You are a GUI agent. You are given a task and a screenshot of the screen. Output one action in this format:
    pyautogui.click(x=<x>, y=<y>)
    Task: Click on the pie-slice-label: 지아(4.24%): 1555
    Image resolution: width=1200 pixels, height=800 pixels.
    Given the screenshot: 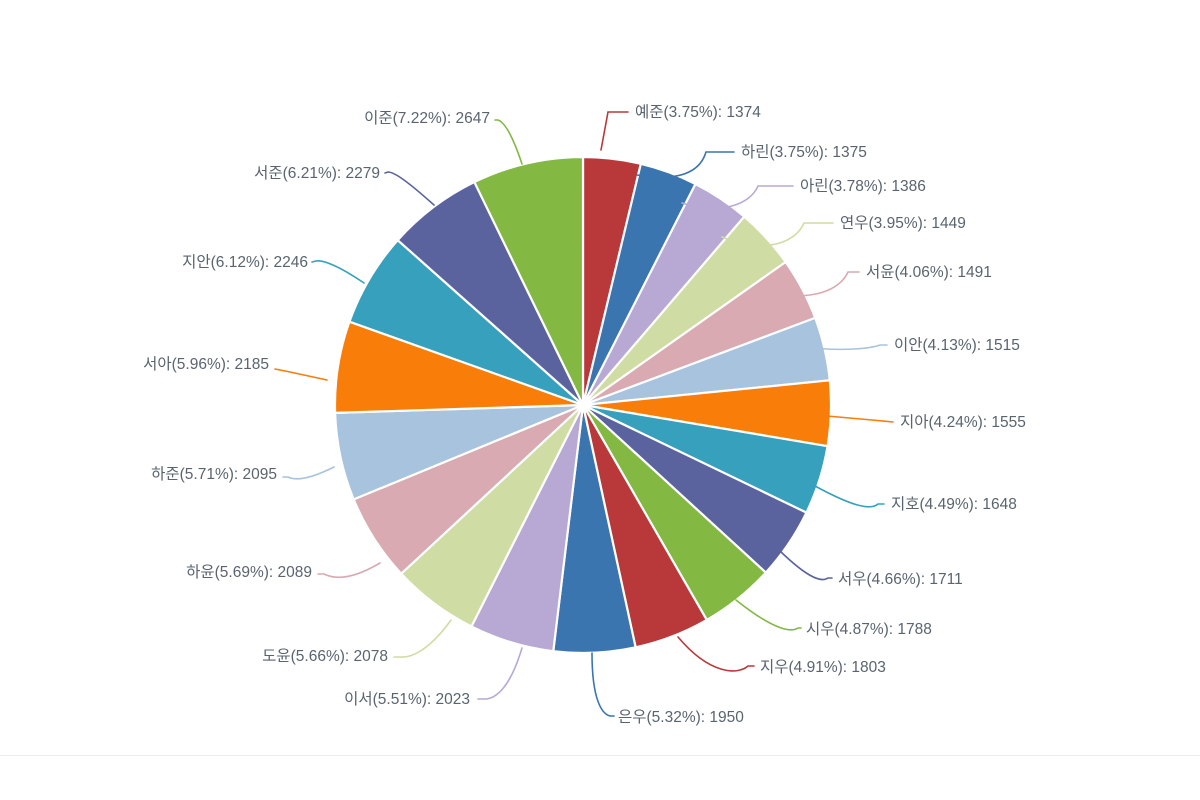 What is the action you would take?
    pyautogui.click(x=963, y=422)
    